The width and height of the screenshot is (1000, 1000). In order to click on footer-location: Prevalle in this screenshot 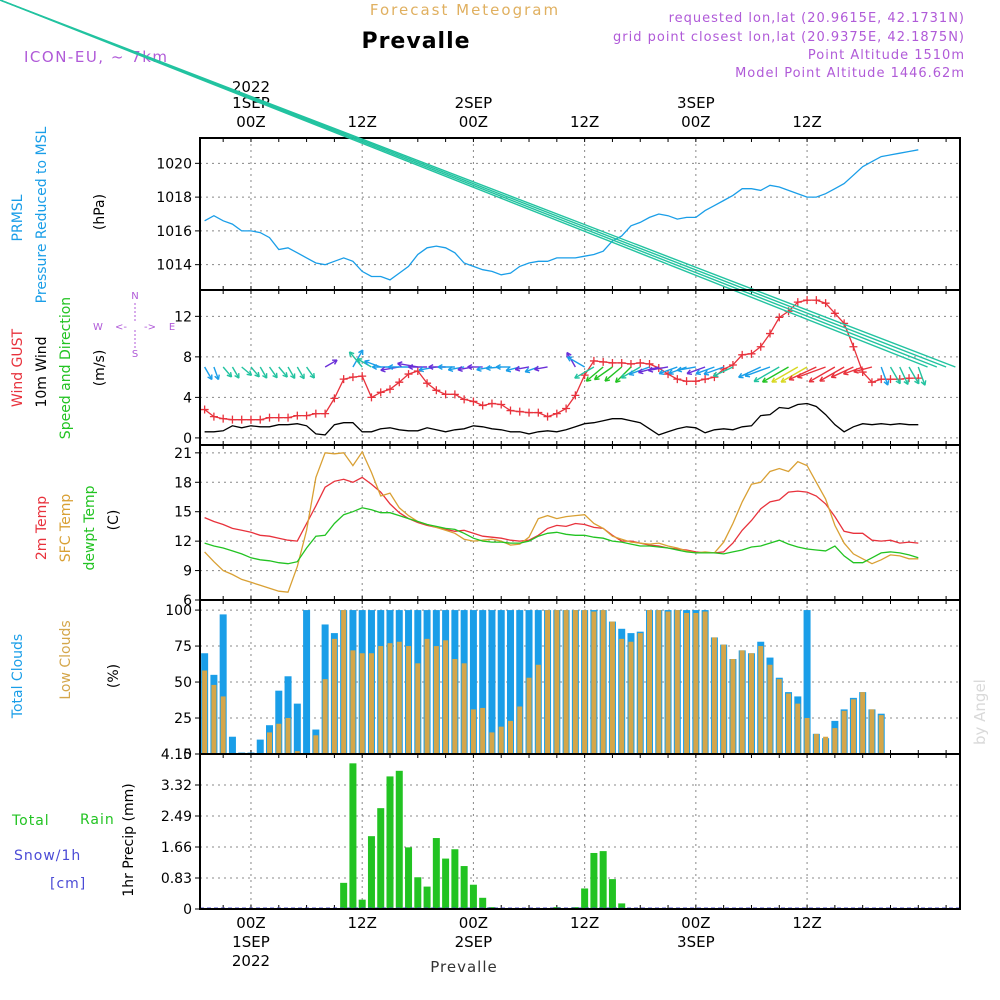, I will do `click(463, 967)`.